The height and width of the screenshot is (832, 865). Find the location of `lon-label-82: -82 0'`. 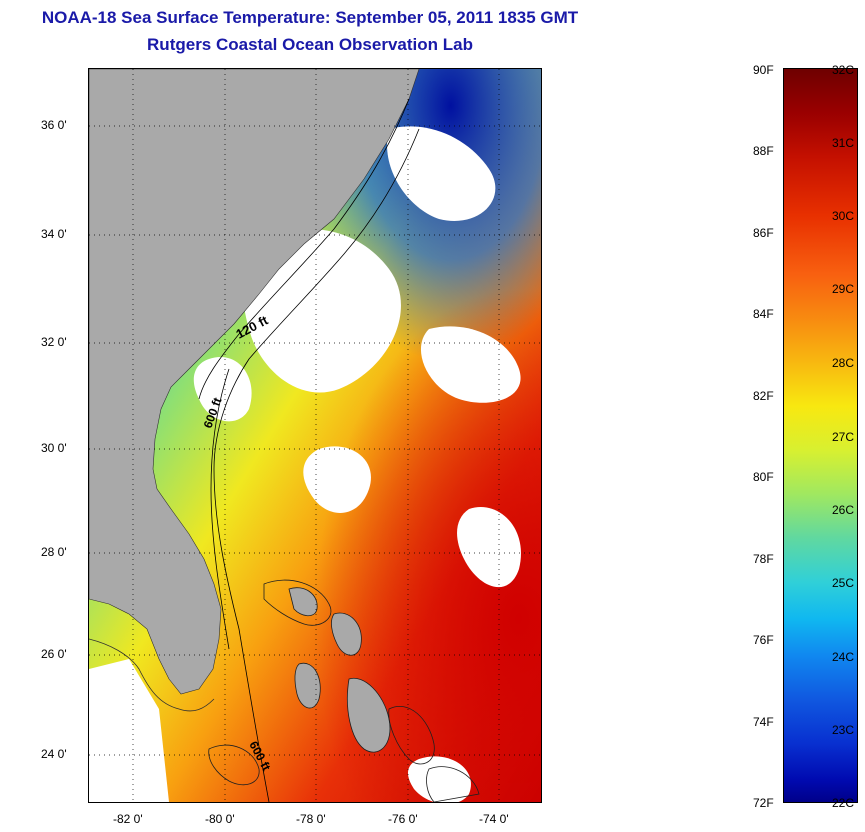

lon-label-82: -82 0' is located at coordinates (128, 819).